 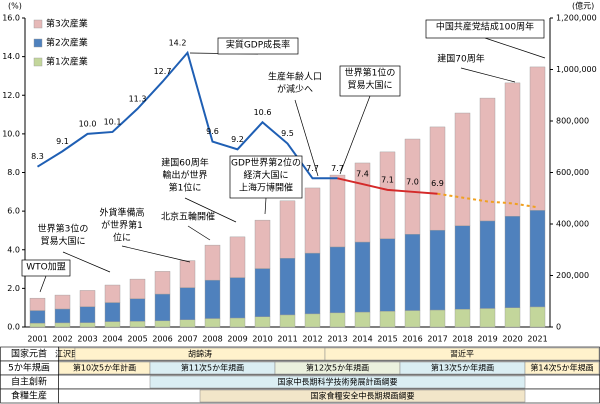 What do you see at coordinates (387, 186) in the screenshot?
I see `line` at bounding box center [387, 186].